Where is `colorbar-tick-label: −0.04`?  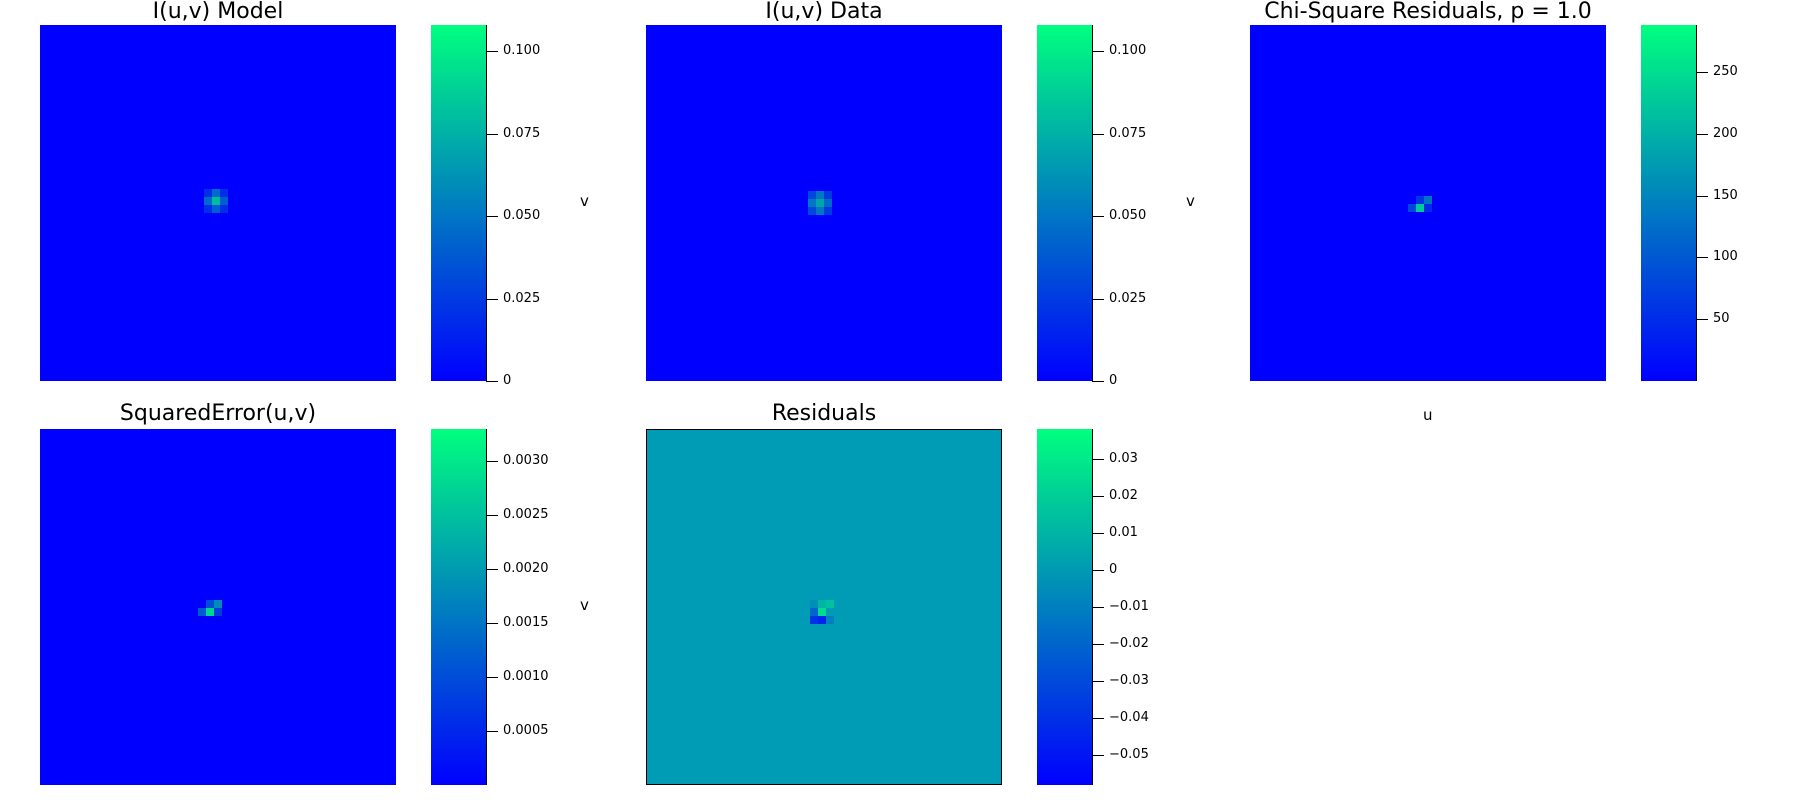
colorbar-tick-label: −0.04 is located at coordinates (1129, 717).